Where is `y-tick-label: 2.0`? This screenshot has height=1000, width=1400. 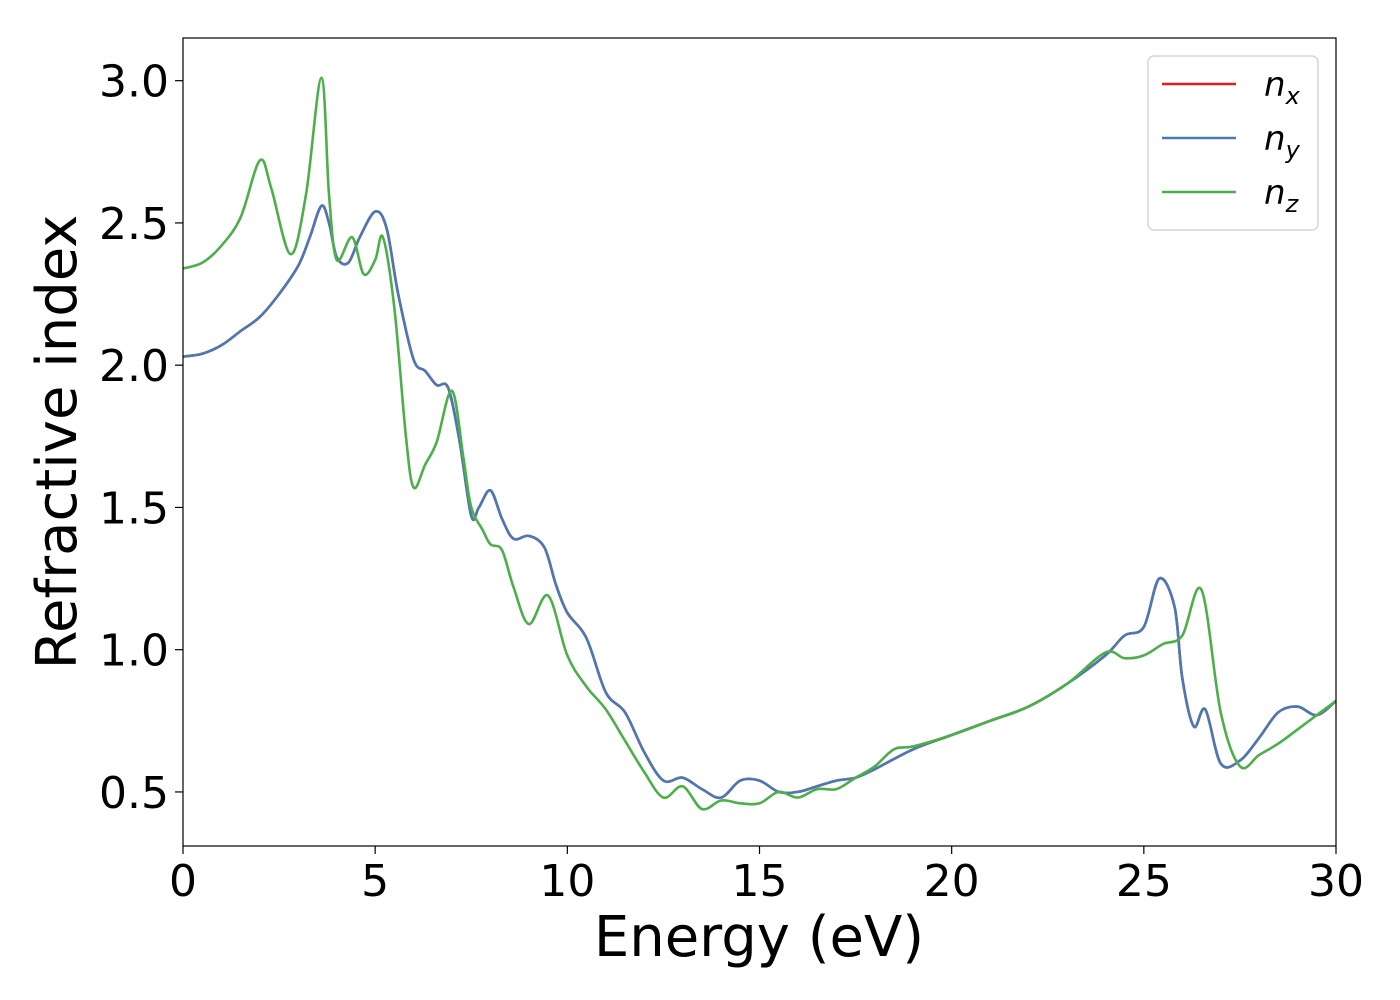
y-tick-label: 2.0 is located at coordinates (134, 366).